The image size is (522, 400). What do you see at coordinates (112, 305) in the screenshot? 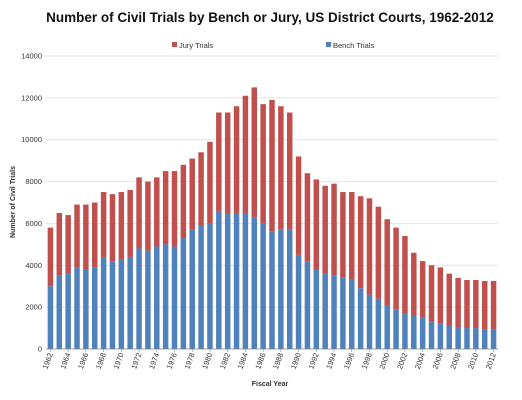
I see `bench-bar-1969` at bounding box center [112, 305].